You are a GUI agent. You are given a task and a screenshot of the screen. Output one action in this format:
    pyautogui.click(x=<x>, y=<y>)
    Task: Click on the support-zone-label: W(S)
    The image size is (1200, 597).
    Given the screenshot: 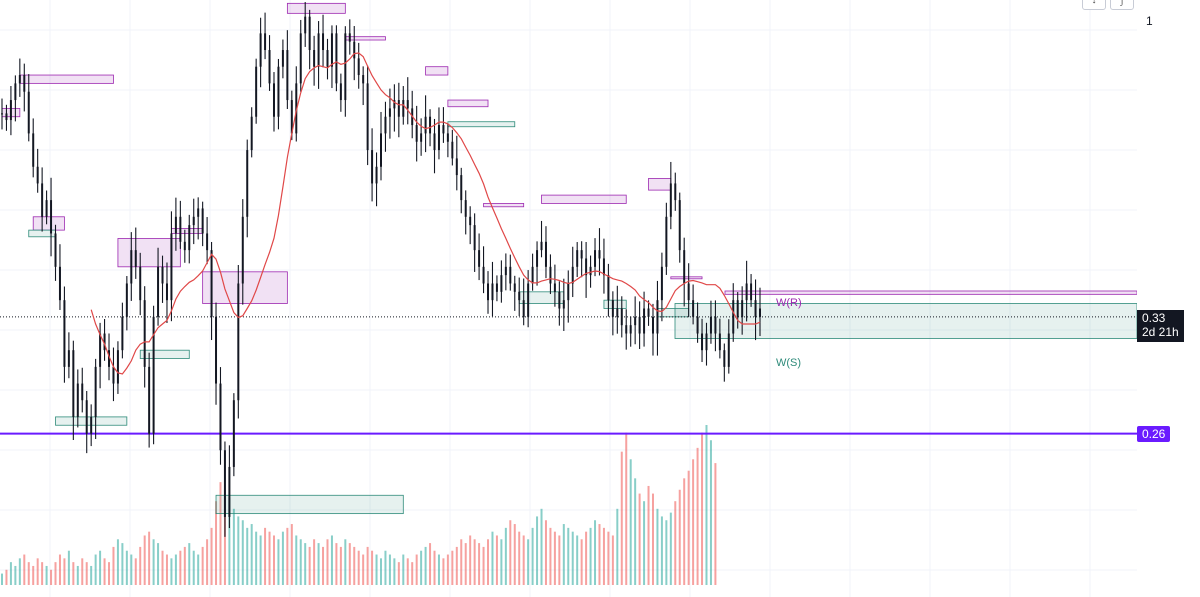 What is the action you would take?
    pyautogui.click(x=789, y=363)
    